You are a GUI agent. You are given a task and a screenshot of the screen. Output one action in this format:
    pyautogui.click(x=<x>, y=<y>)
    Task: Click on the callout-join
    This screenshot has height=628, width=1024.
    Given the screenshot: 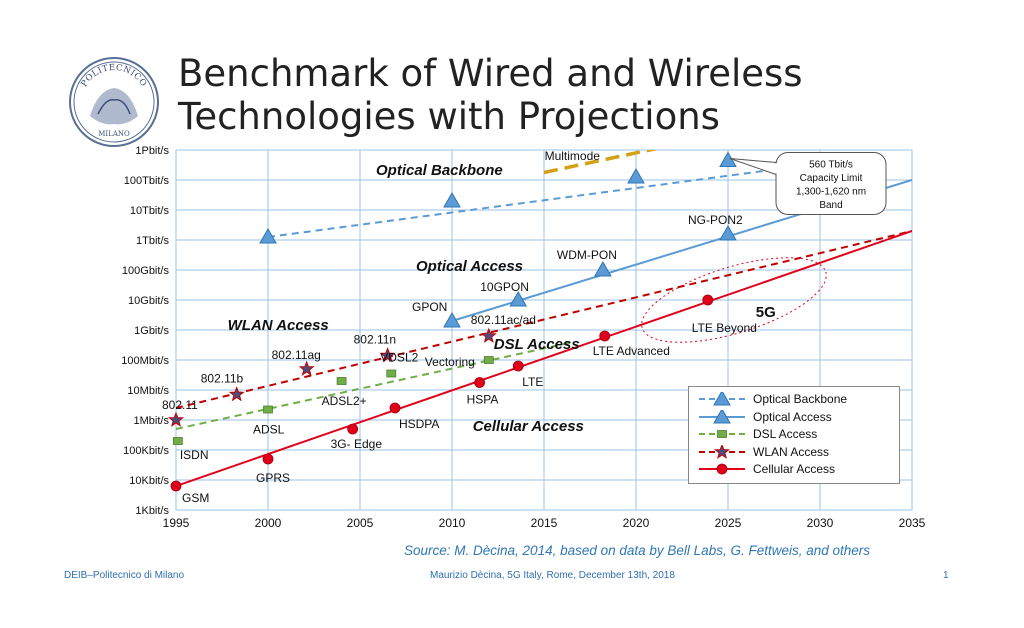 What is the action you would take?
    pyautogui.click(x=776, y=168)
    